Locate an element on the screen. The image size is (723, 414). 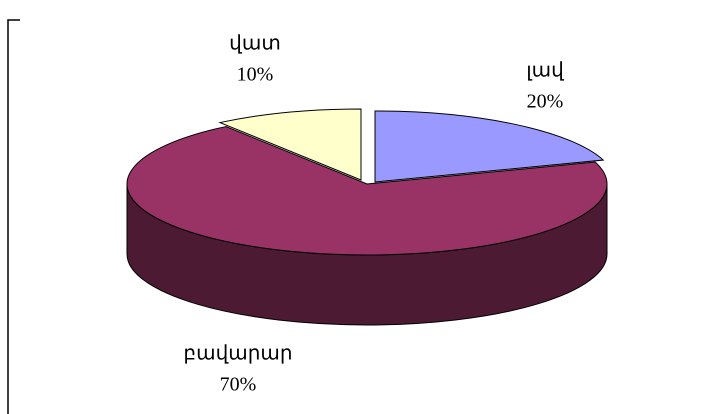
slice-value-label: 70% is located at coordinates (238, 385).